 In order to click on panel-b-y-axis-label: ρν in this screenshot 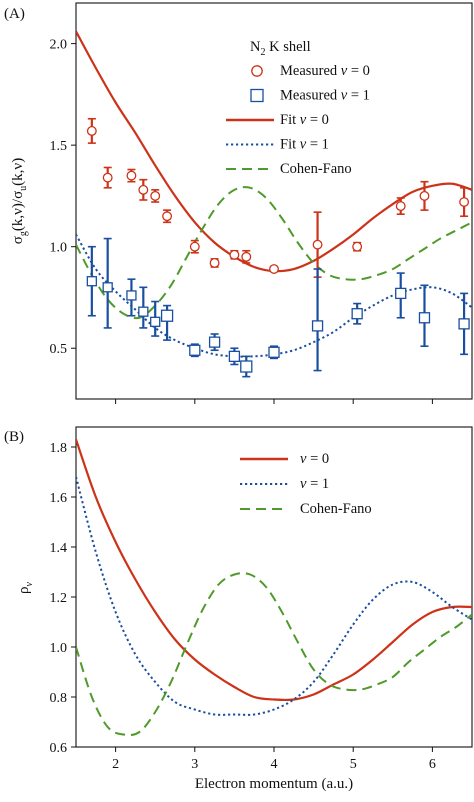, I will do `click(25, 587)`.